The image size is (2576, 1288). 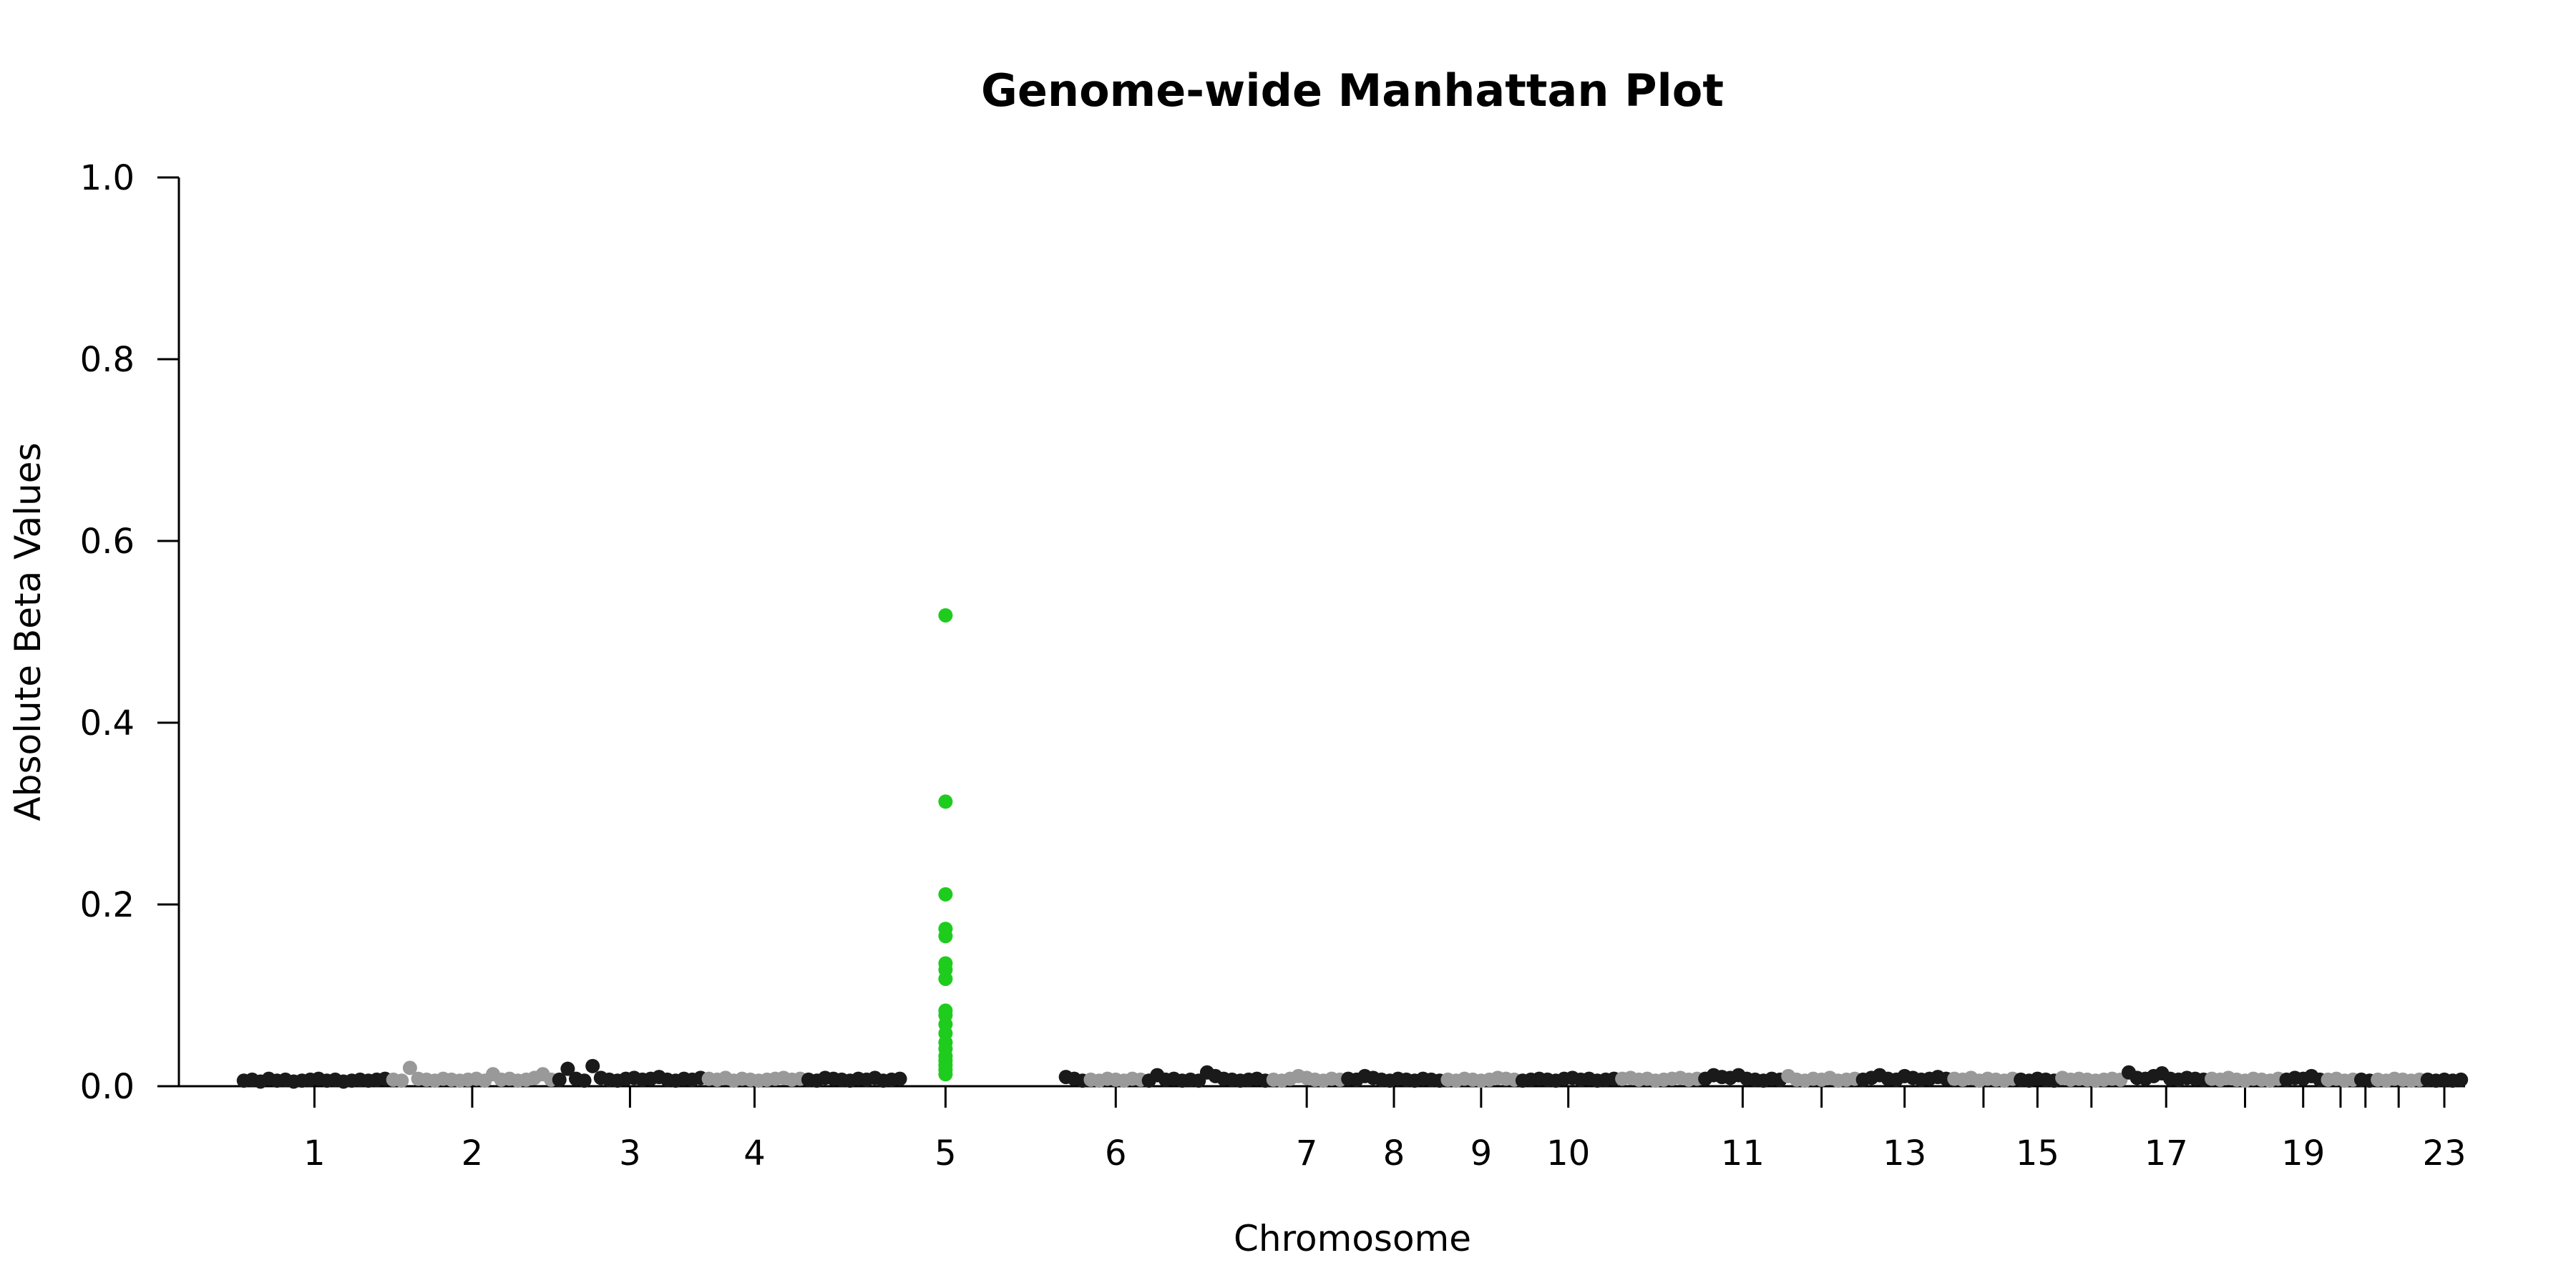 I want to click on y-tick-label: 1.0, so click(x=107, y=178).